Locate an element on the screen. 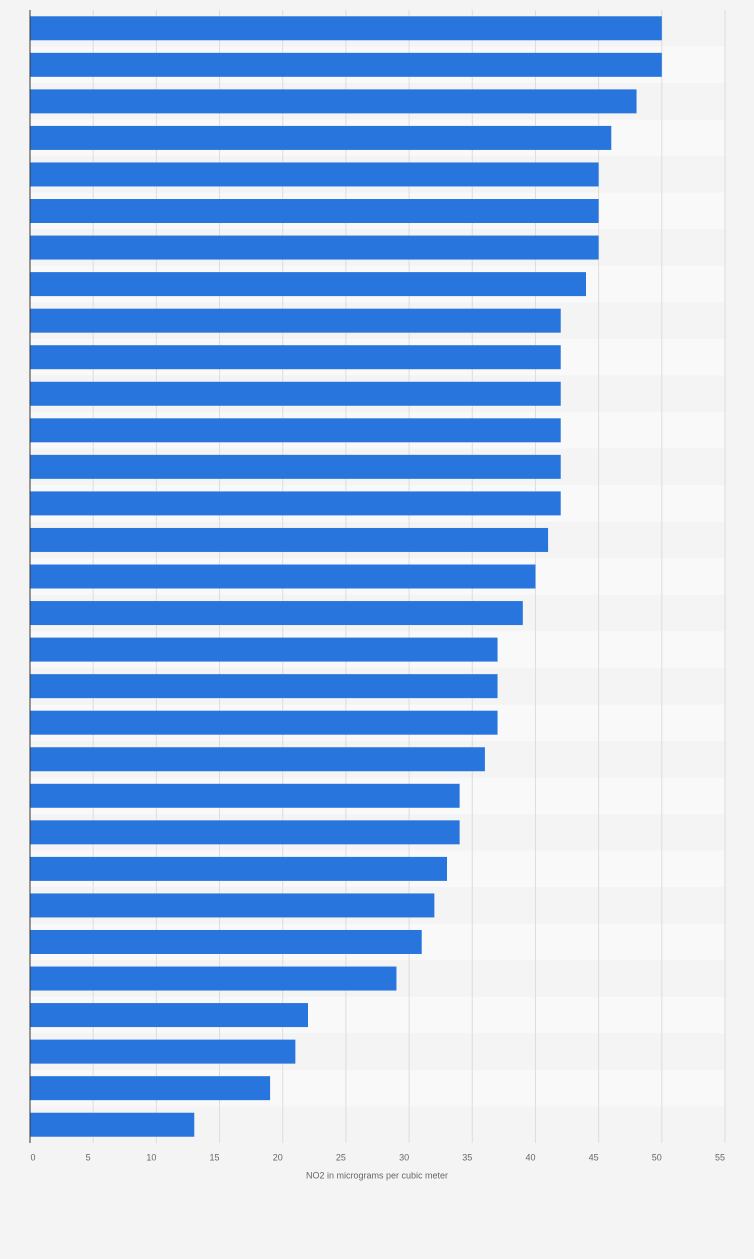  x-tick-label: 0 is located at coordinates (32, 1157).